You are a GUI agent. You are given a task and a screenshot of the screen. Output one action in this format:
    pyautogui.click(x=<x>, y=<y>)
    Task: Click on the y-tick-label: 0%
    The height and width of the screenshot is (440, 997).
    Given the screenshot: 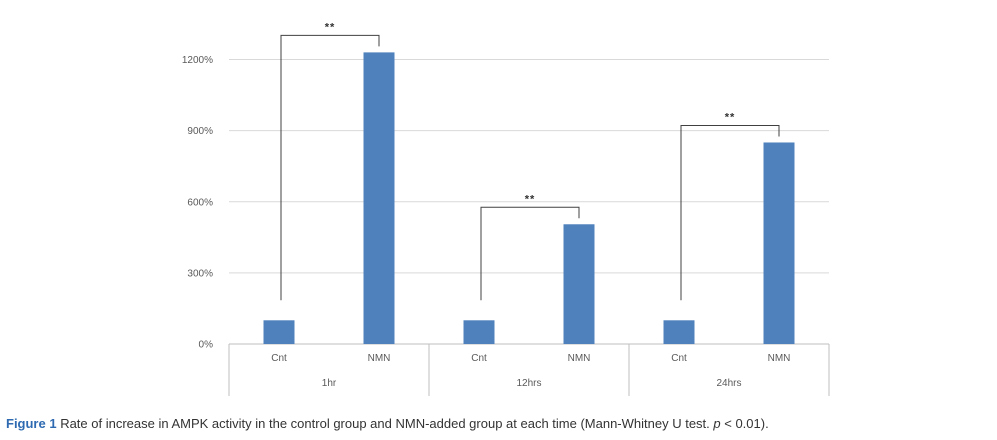 What is the action you would take?
    pyautogui.click(x=206, y=345)
    